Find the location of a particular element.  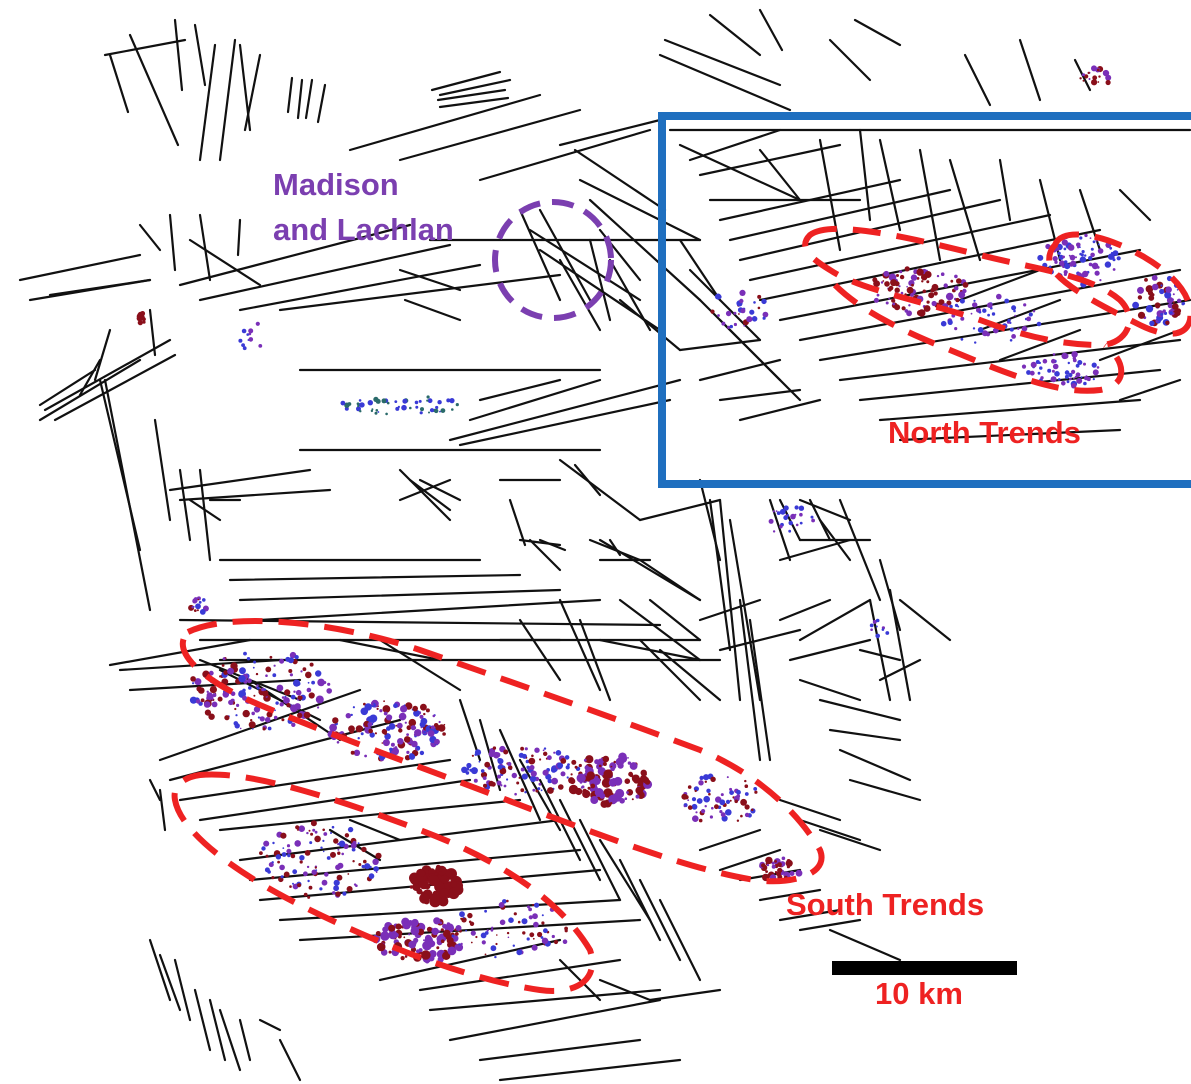

scale-bar-label: 10 km is located at coordinates (919, 993).